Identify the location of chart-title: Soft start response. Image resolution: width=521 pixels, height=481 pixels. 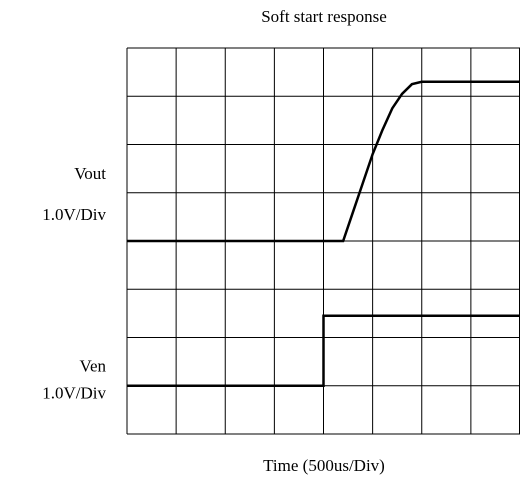
(324, 16).